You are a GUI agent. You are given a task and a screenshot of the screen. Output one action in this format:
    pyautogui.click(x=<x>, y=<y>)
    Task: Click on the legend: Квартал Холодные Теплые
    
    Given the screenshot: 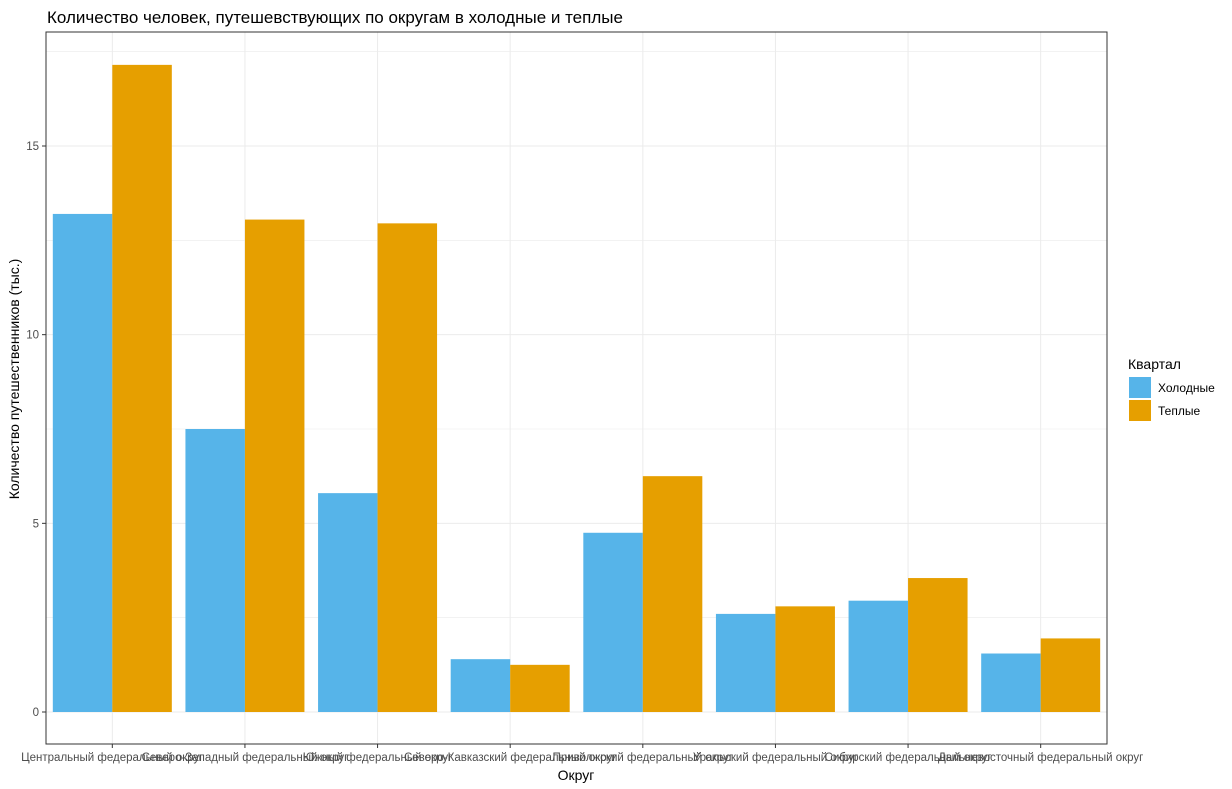 What is the action you would take?
    pyautogui.click(x=1171, y=388)
    